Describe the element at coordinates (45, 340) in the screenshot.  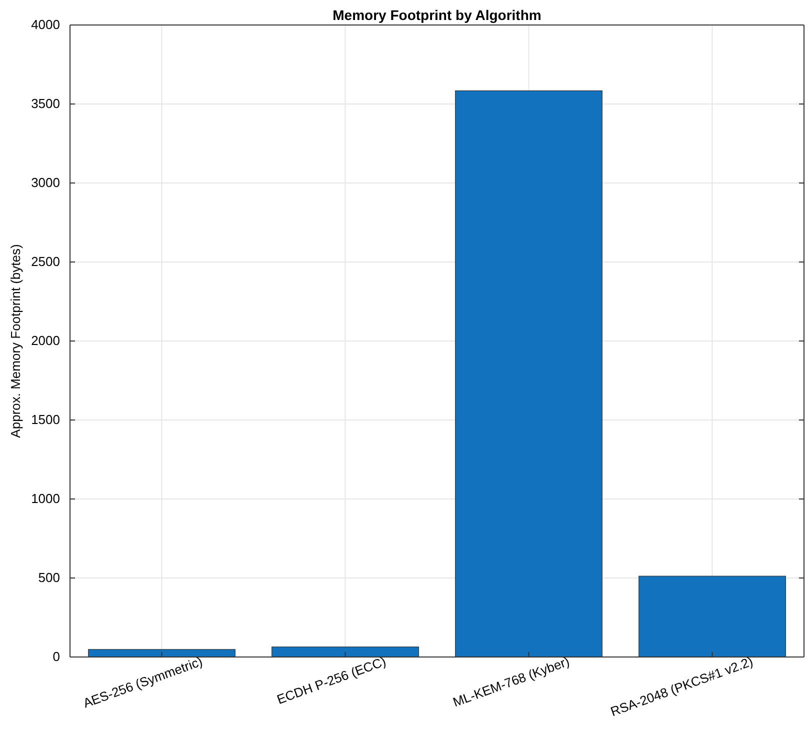
I see `y-tick-label: 2000` at that location.